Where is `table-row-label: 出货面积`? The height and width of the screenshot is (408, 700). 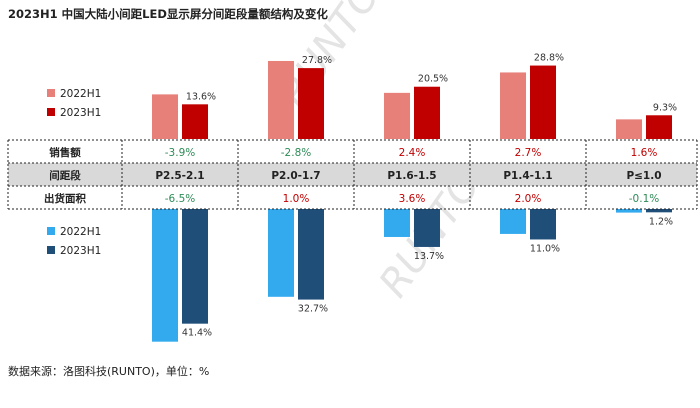
table-row-label: 出货面积 is located at coordinates (65, 198).